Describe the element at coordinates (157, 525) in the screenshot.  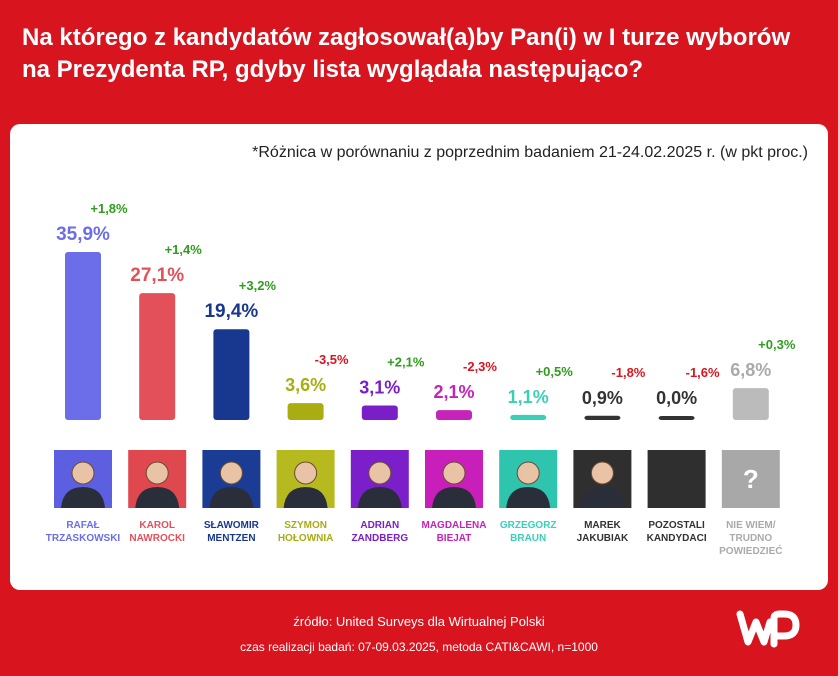
I see `candidate-name-2-line-1: KAROL` at that location.